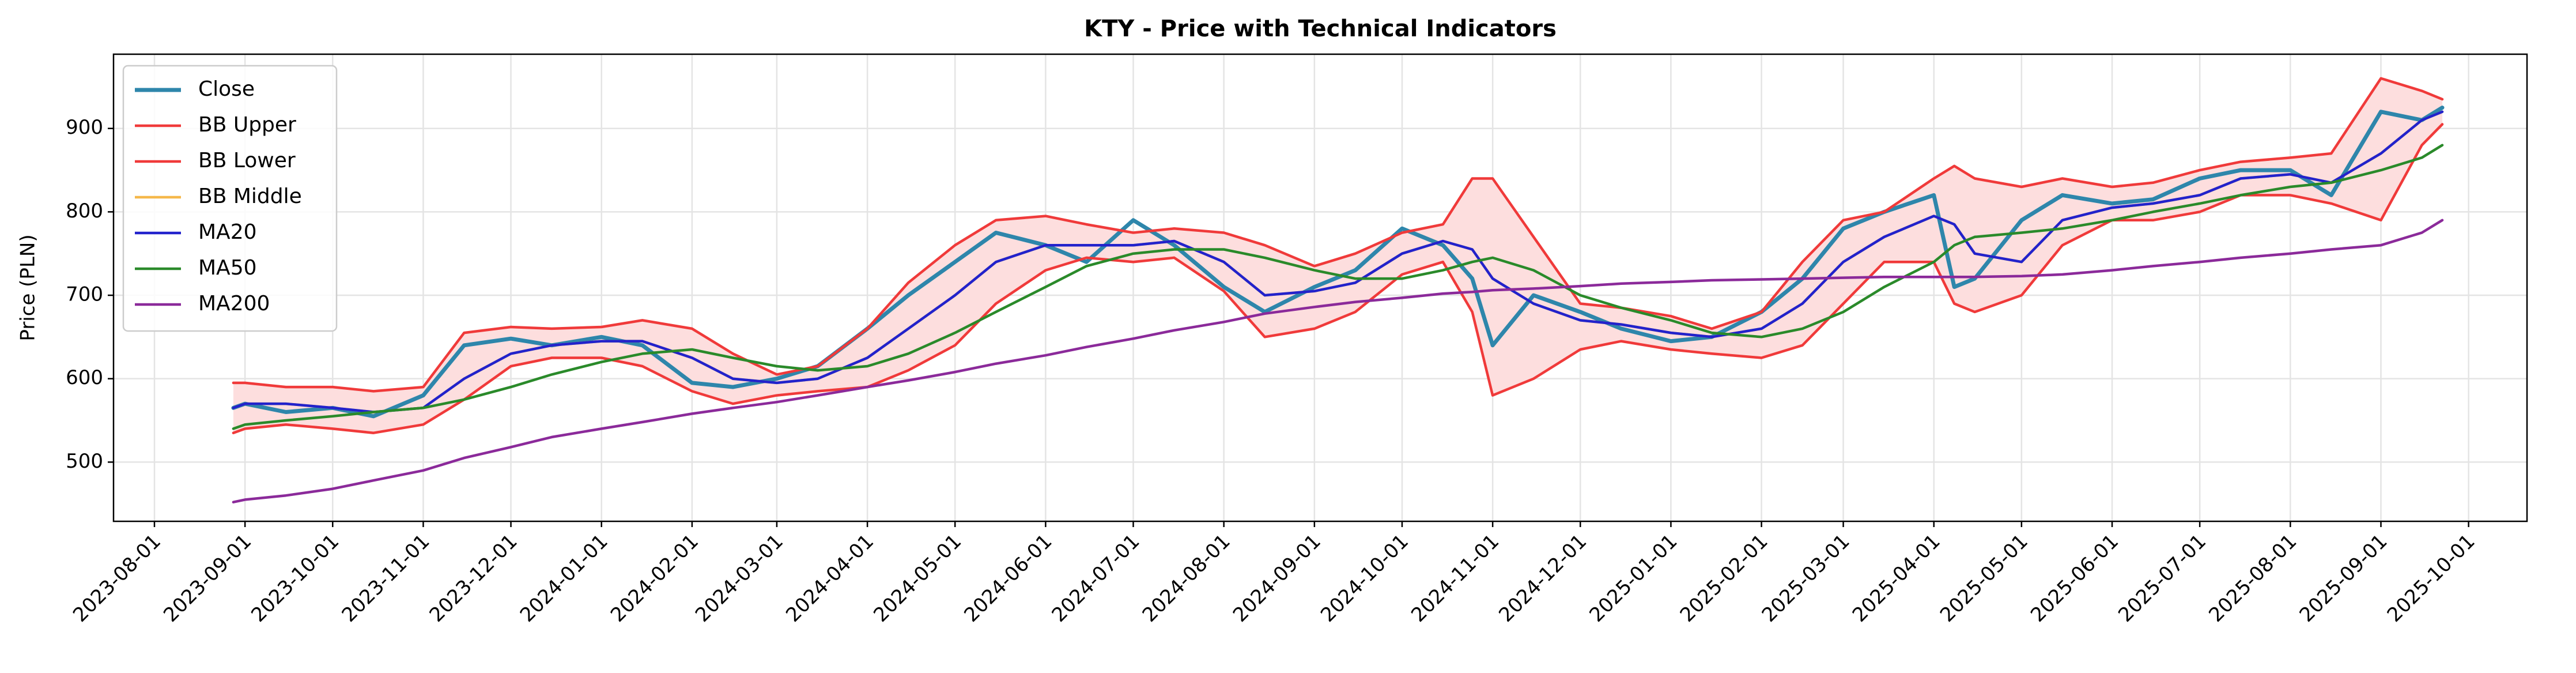 The image size is (2576, 673). I want to click on legend-box, so click(230, 198).